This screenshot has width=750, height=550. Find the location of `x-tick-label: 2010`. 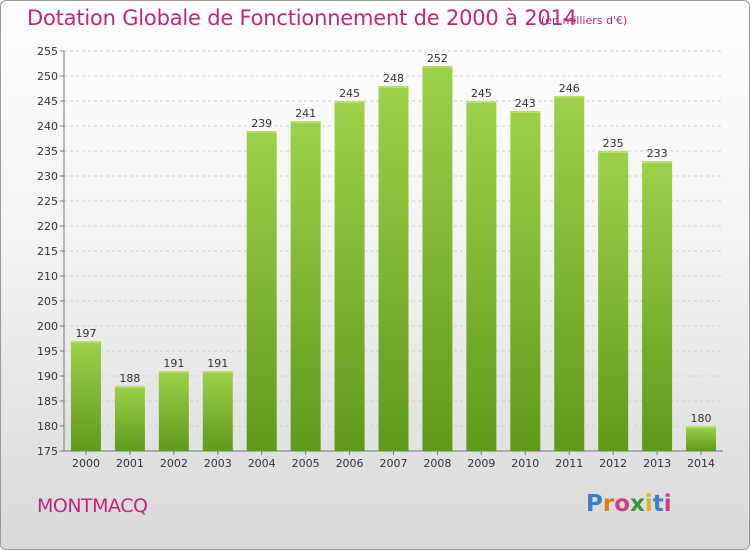

x-tick-label: 2010 is located at coordinates (525, 463).